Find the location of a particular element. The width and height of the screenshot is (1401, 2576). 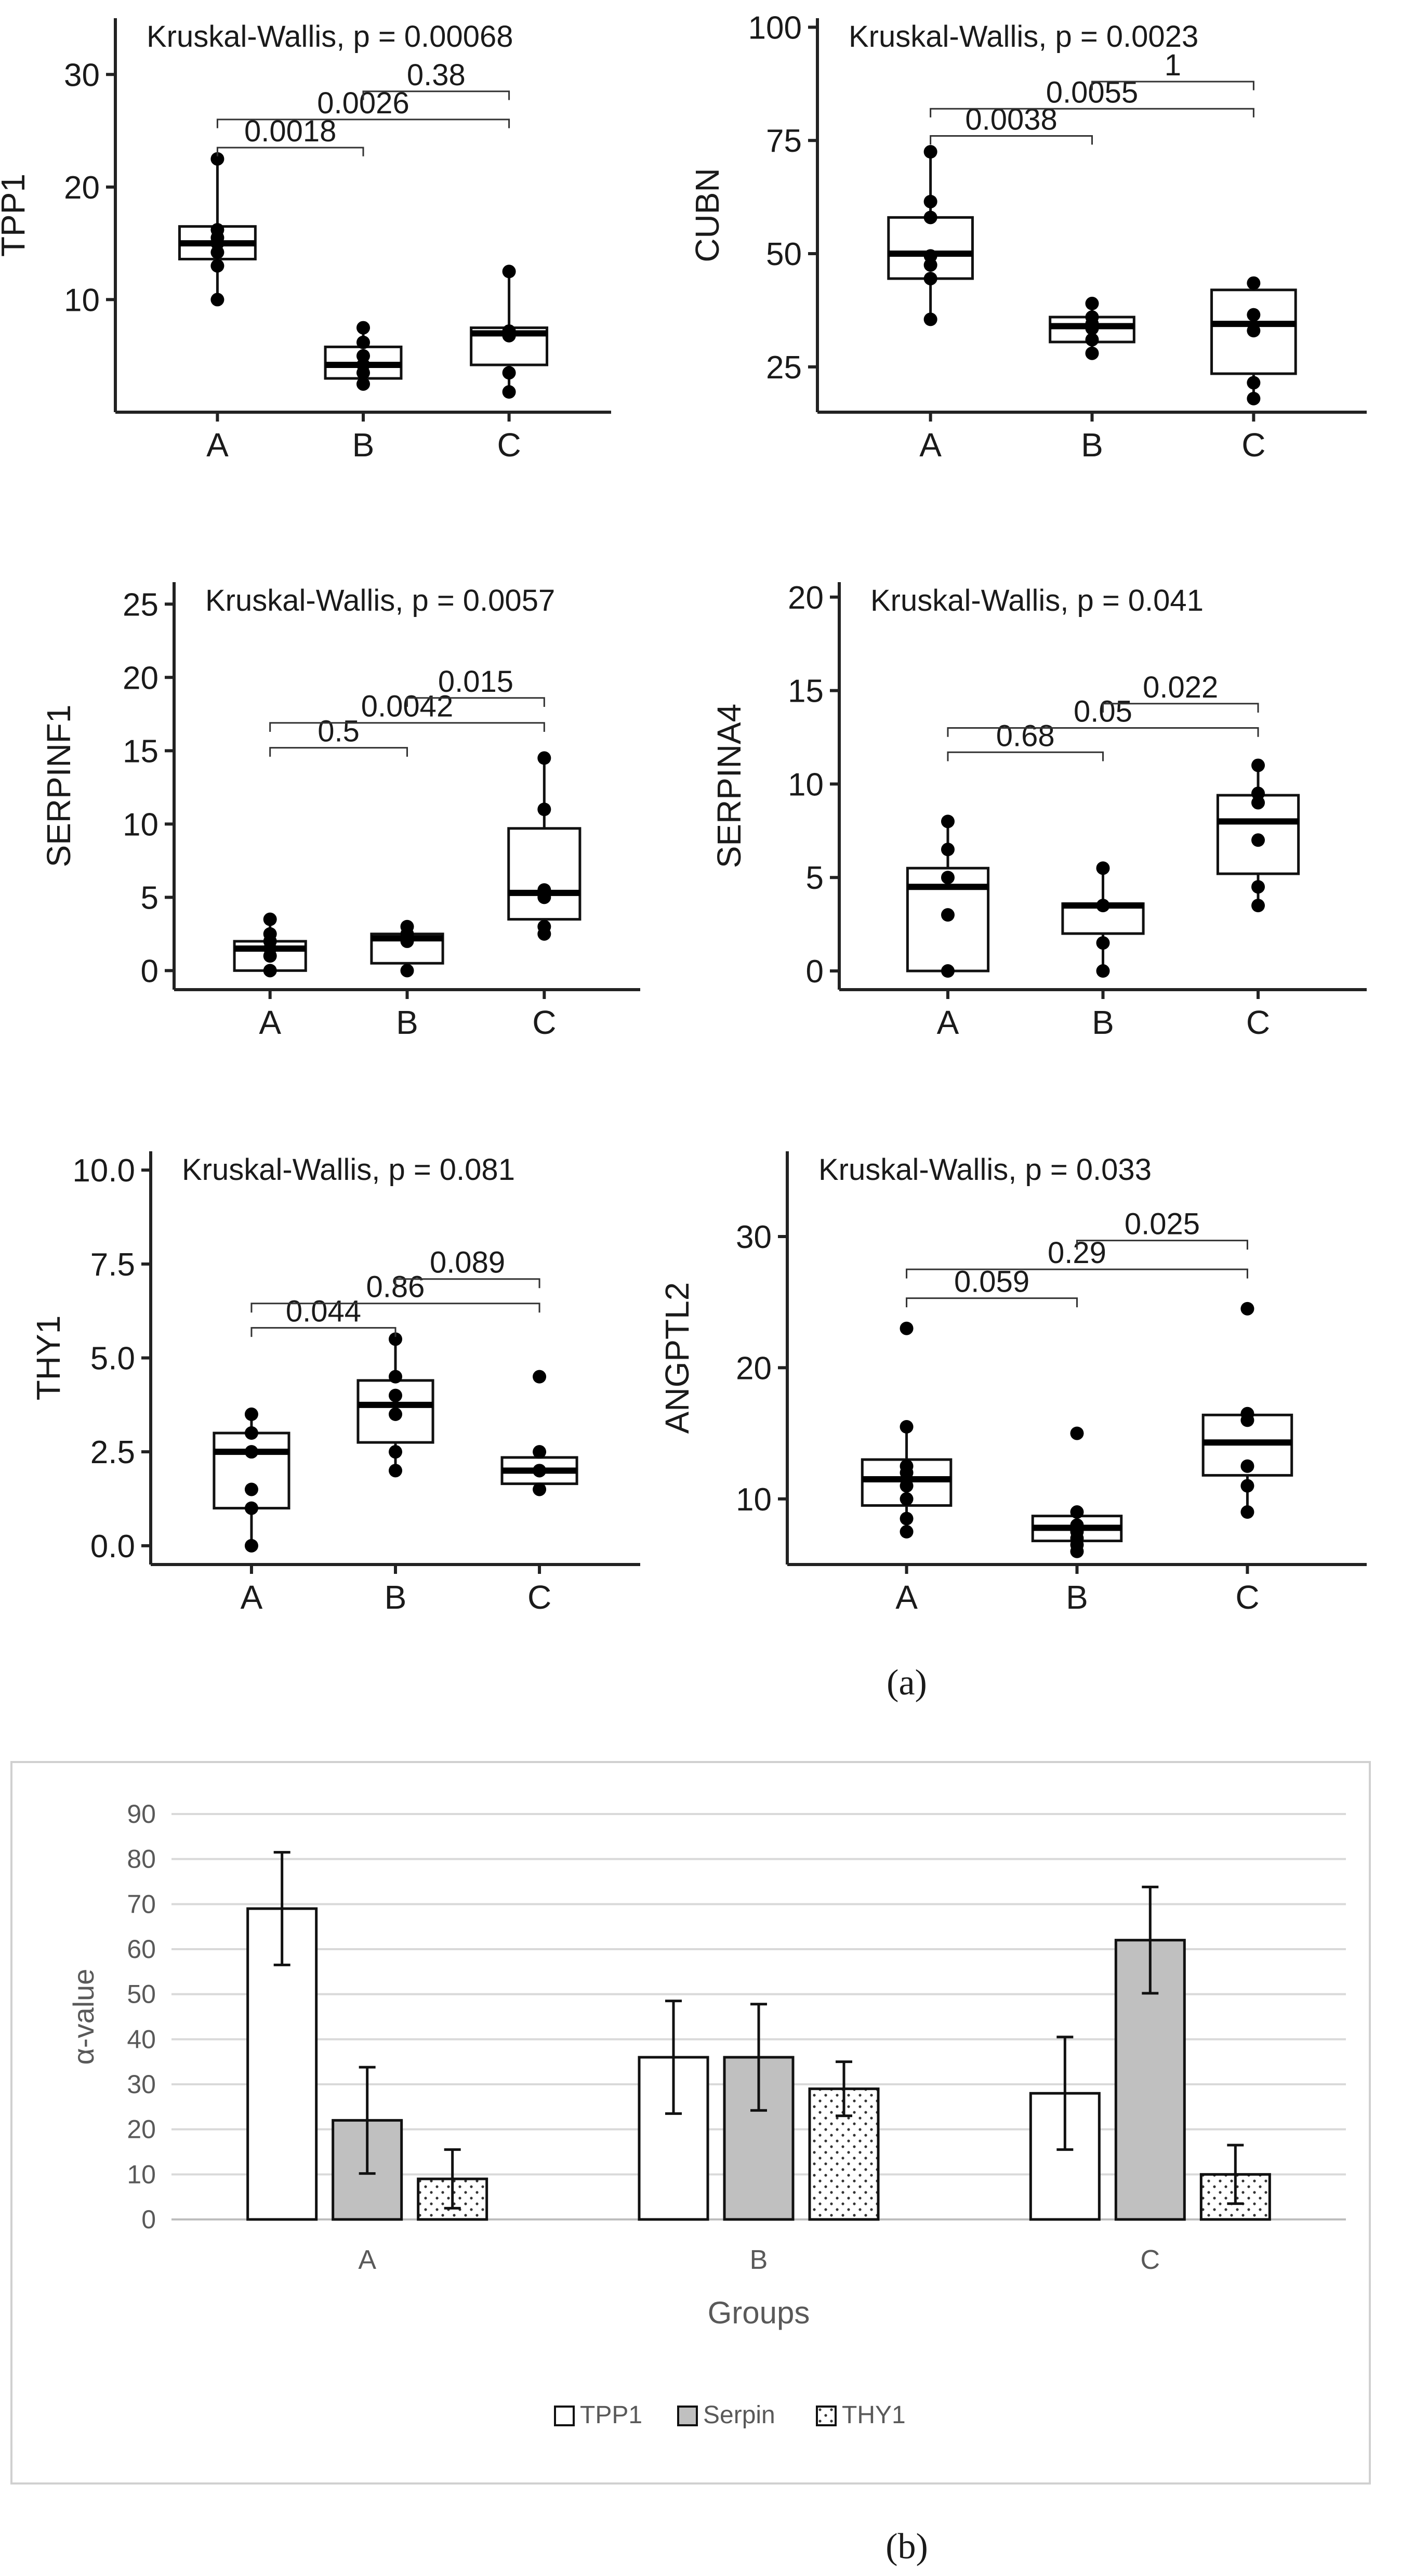

y-tick-label: 90 is located at coordinates (141, 1814).